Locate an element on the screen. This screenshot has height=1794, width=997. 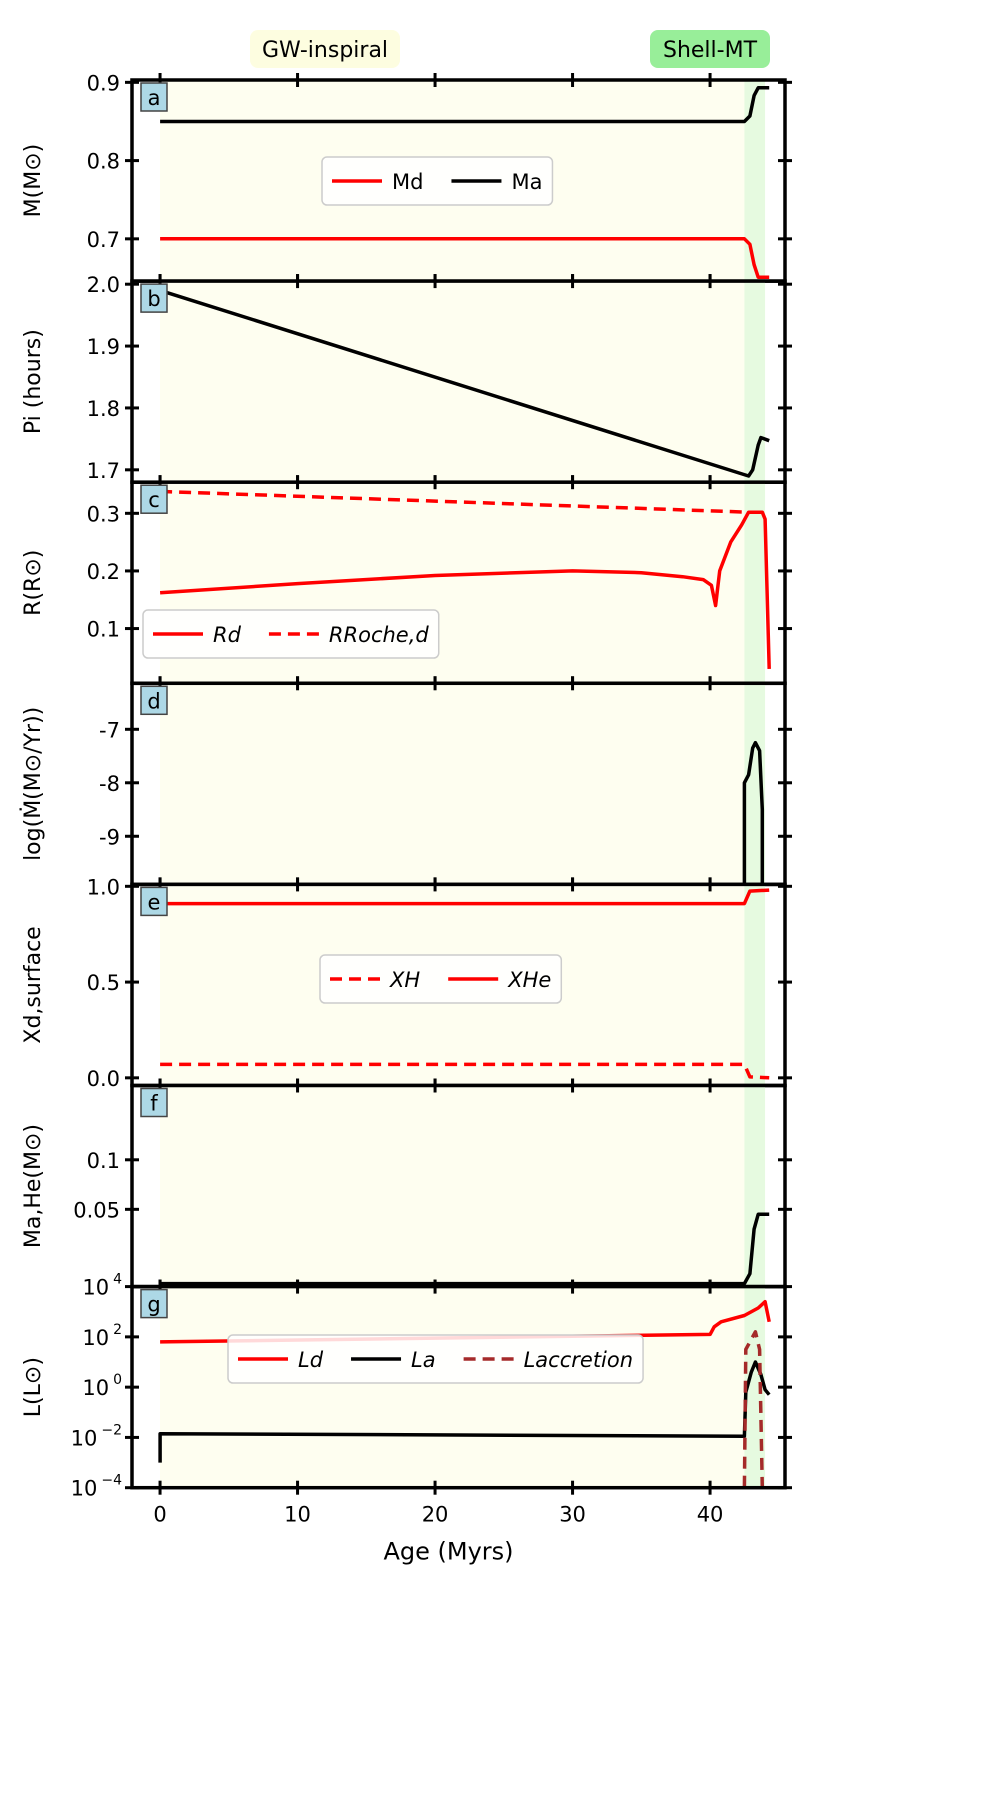
series-line-La is located at coordinates (464, 1411).